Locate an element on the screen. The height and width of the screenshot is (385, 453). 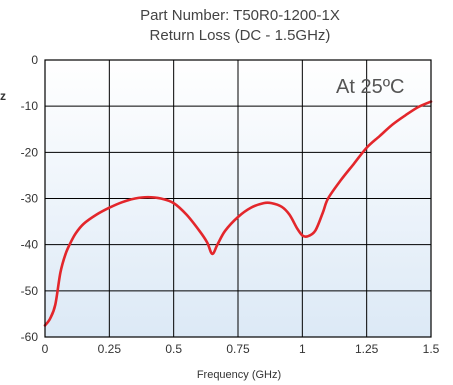
y-axis-label-fragment: z is located at coordinates (3, 96).